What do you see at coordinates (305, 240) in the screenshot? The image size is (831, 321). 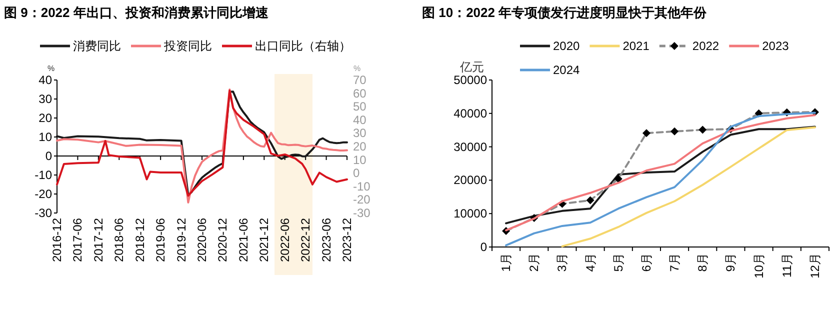 I see `x-tick-label: 2022-12` at bounding box center [305, 240].